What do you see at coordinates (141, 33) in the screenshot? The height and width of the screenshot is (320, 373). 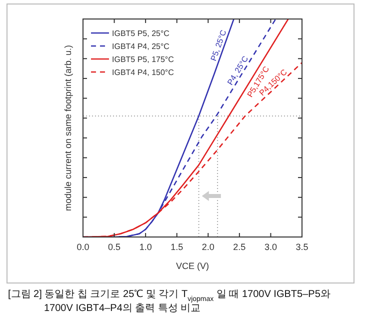 I see `legend-label: IGBT5 P5, 25°C` at bounding box center [141, 33].